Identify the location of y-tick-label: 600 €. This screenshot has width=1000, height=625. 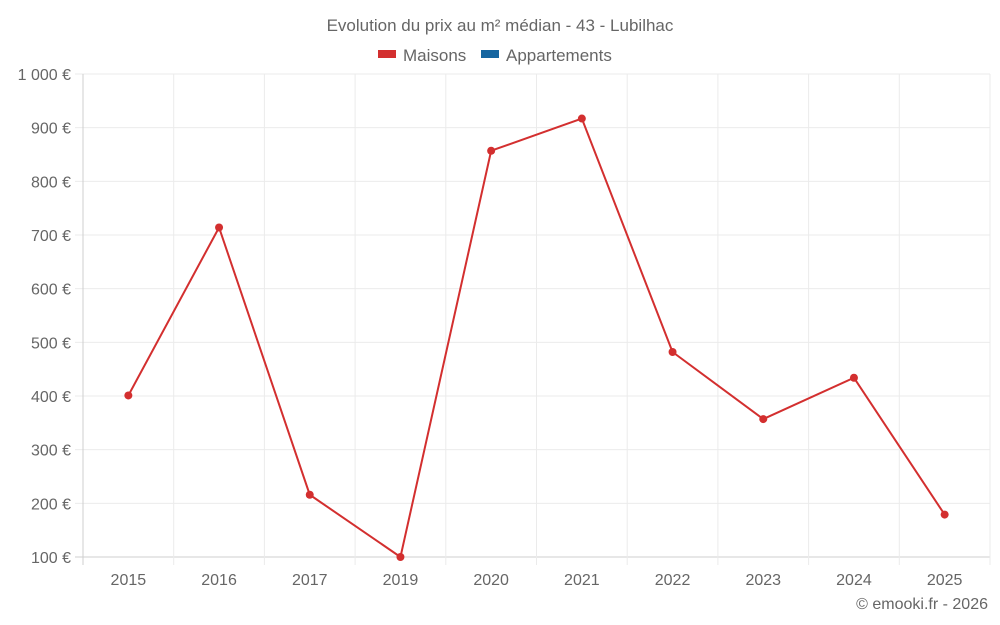
(51, 290).